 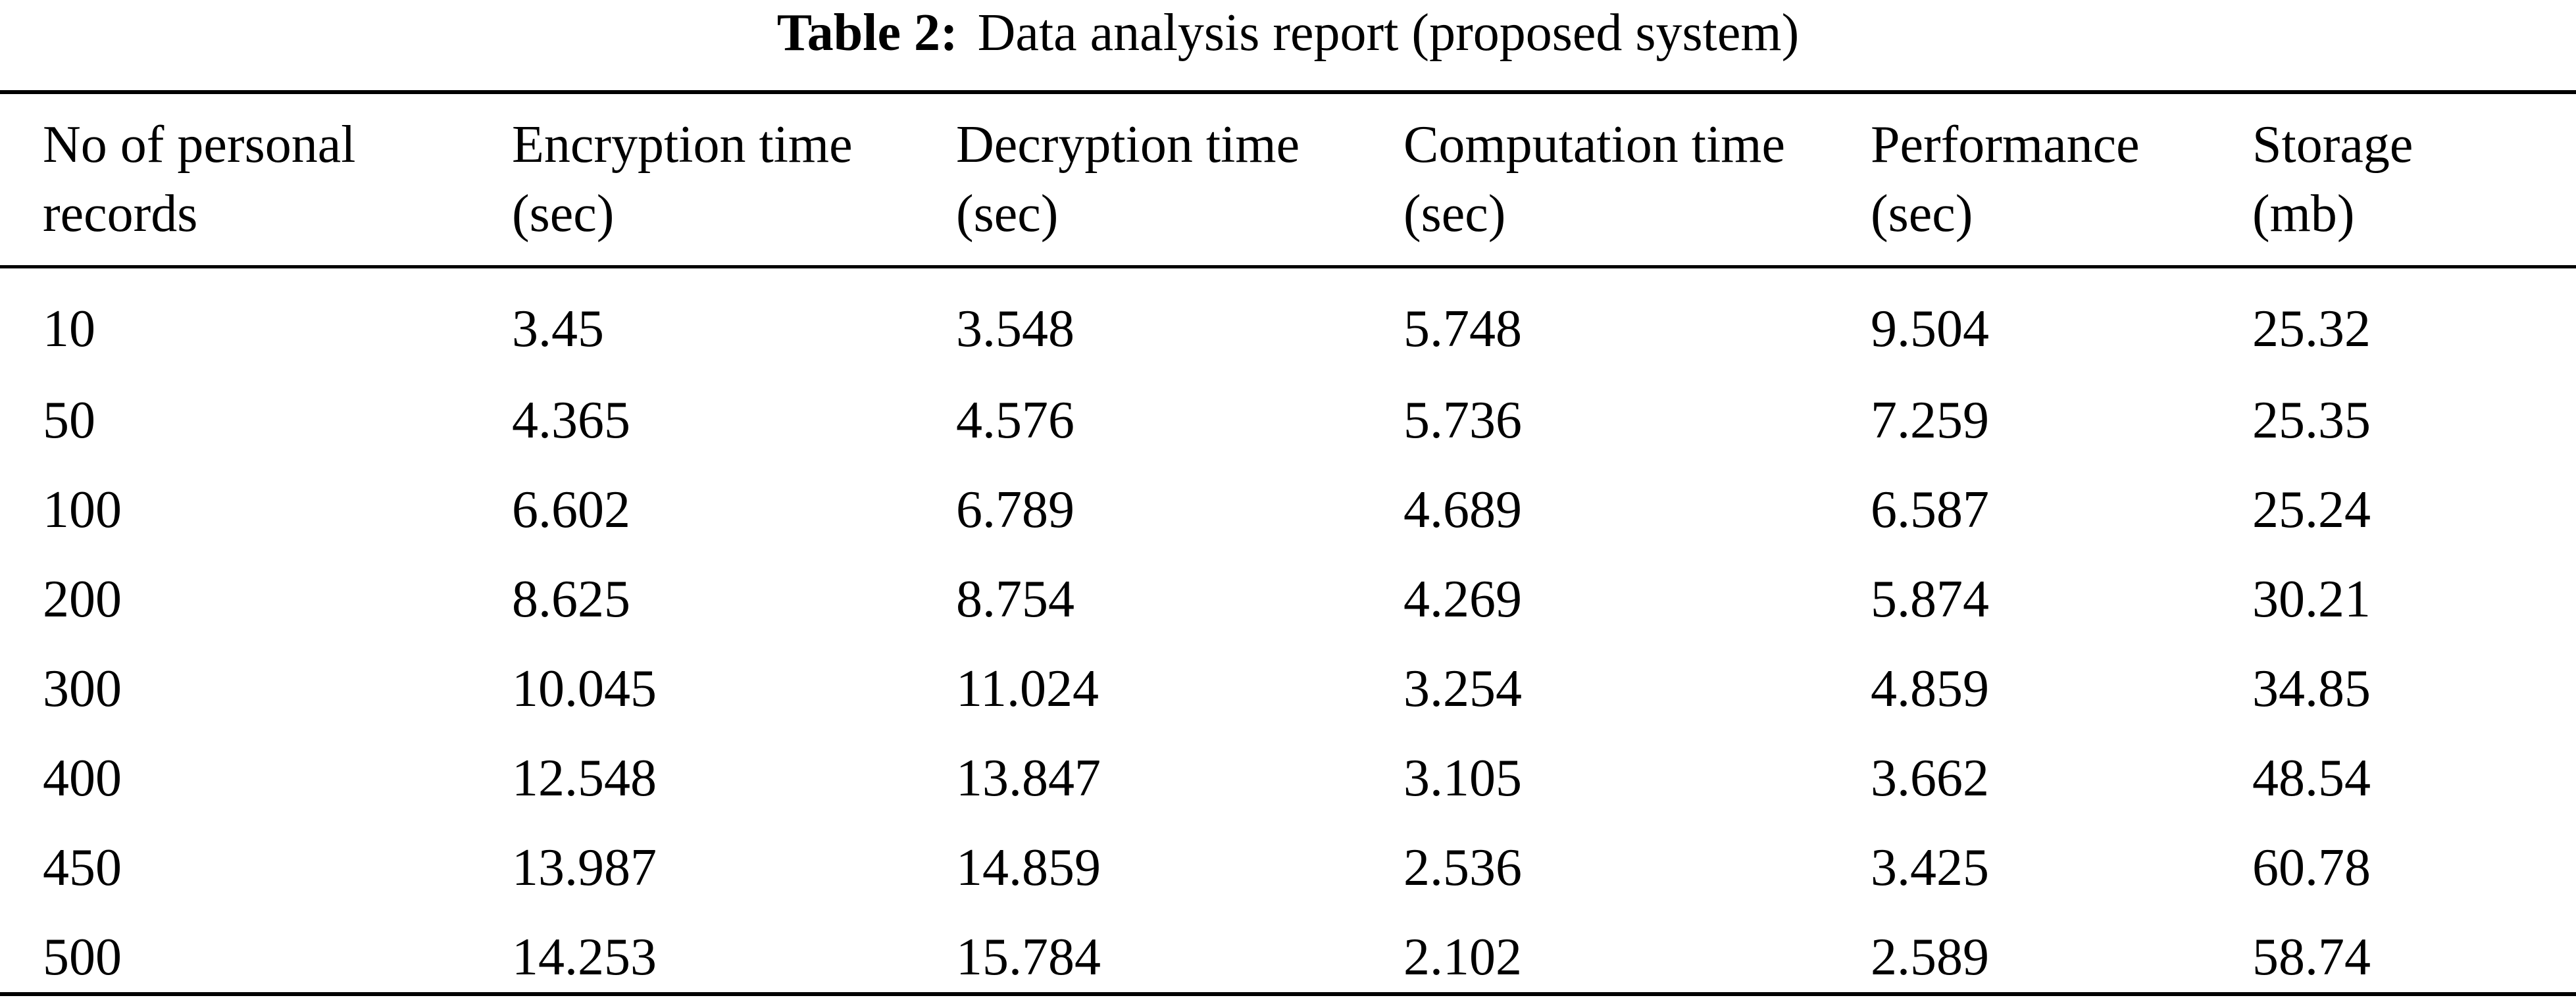 What do you see at coordinates (1015, 599) in the screenshot?
I see `cell-decryption-time: 8.754` at bounding box center [1015, 599].